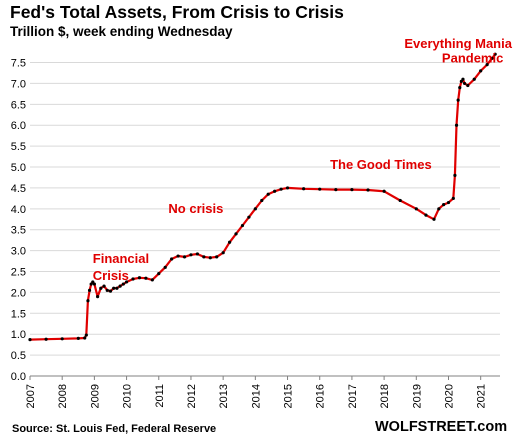 This screenshot has width=522, height=444. I want to click on x-tick-label: 2014, so click(256, 396).